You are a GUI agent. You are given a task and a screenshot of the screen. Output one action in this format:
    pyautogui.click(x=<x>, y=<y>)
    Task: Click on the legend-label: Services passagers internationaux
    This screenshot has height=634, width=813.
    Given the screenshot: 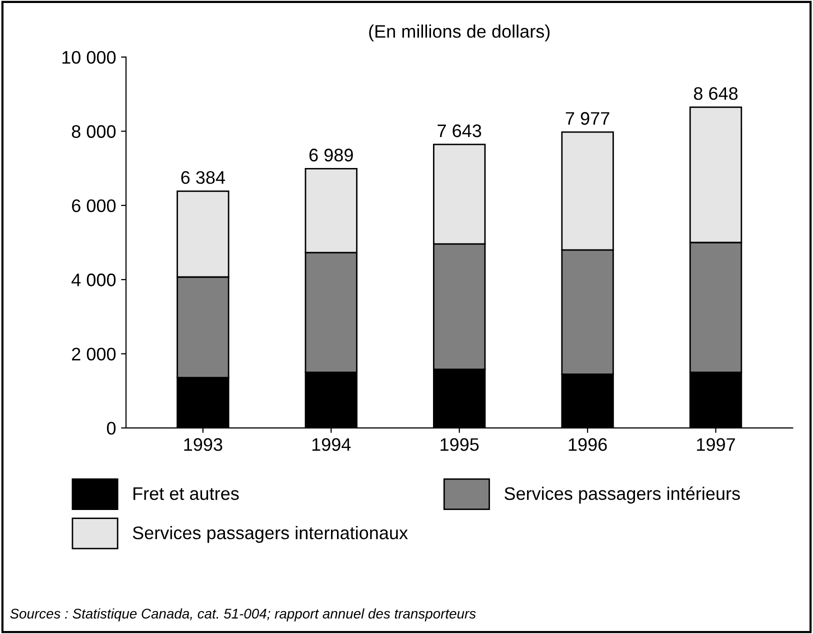 What is the action you would take?
    pyautogui.click(x=270, y=534)
    